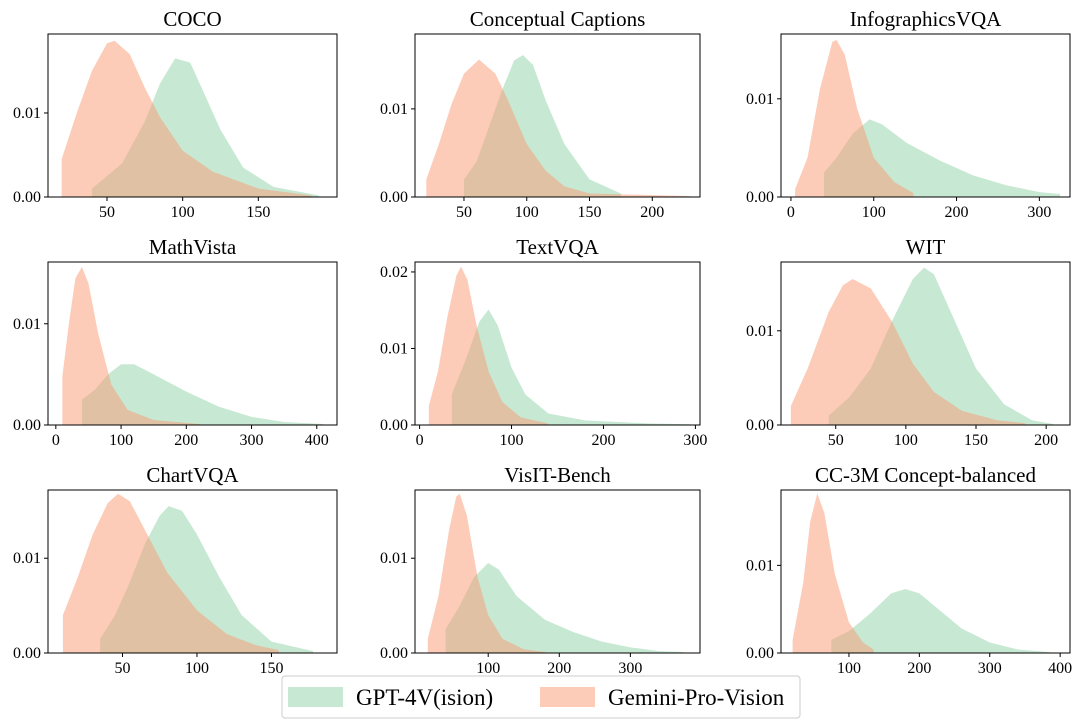  I want to click on subplot-title: VisIT-Bench, so click(557, 475).